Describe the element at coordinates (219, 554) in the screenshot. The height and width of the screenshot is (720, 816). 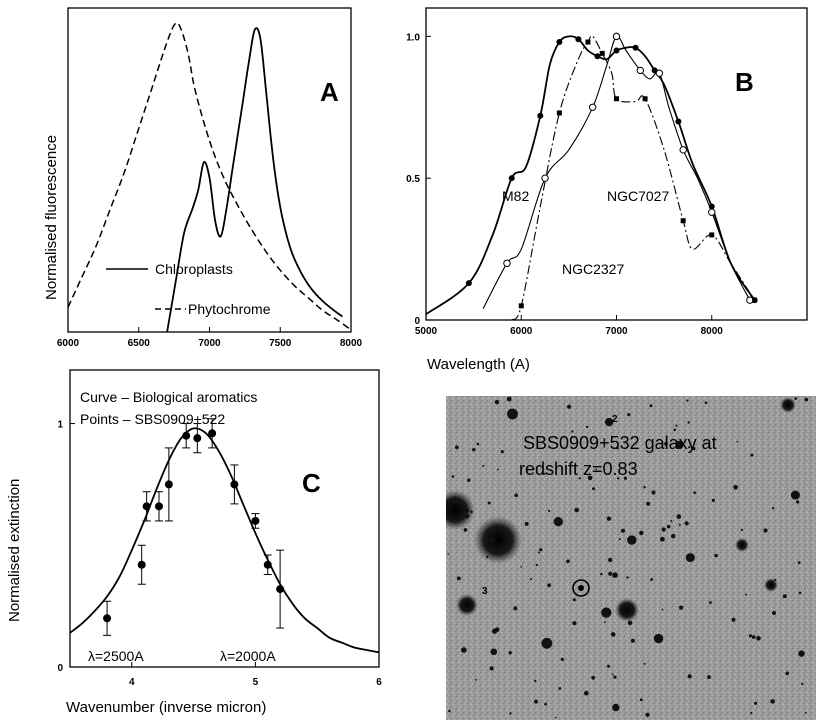
I see `panel-c-ticks: 4 5 6 0 1` at that location.